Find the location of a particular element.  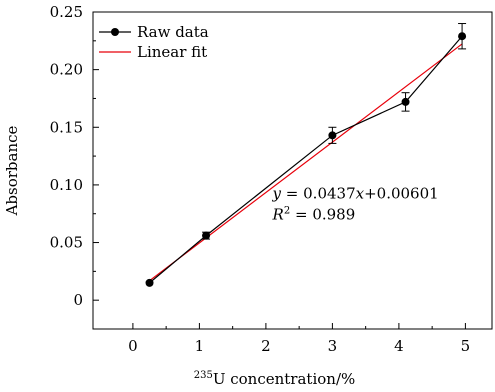

fit-equation-y: y is located at coordinates (277, 194).